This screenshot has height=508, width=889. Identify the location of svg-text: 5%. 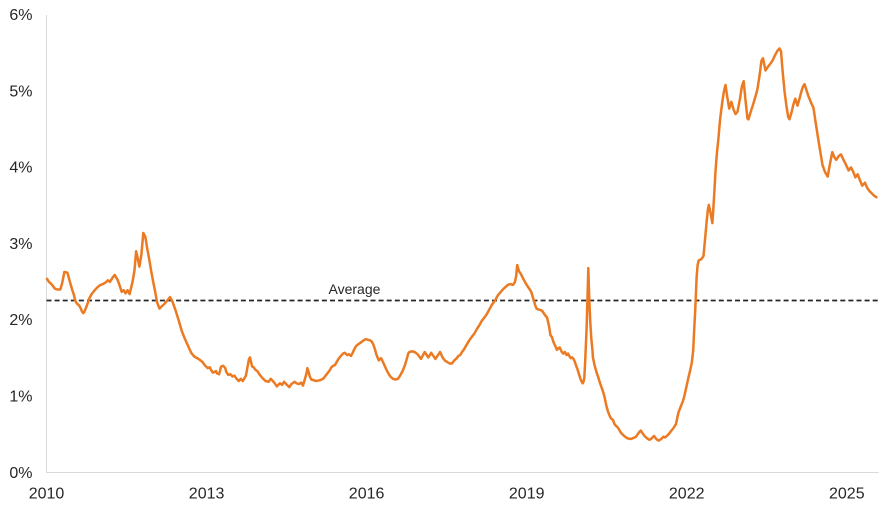
(20, 91).